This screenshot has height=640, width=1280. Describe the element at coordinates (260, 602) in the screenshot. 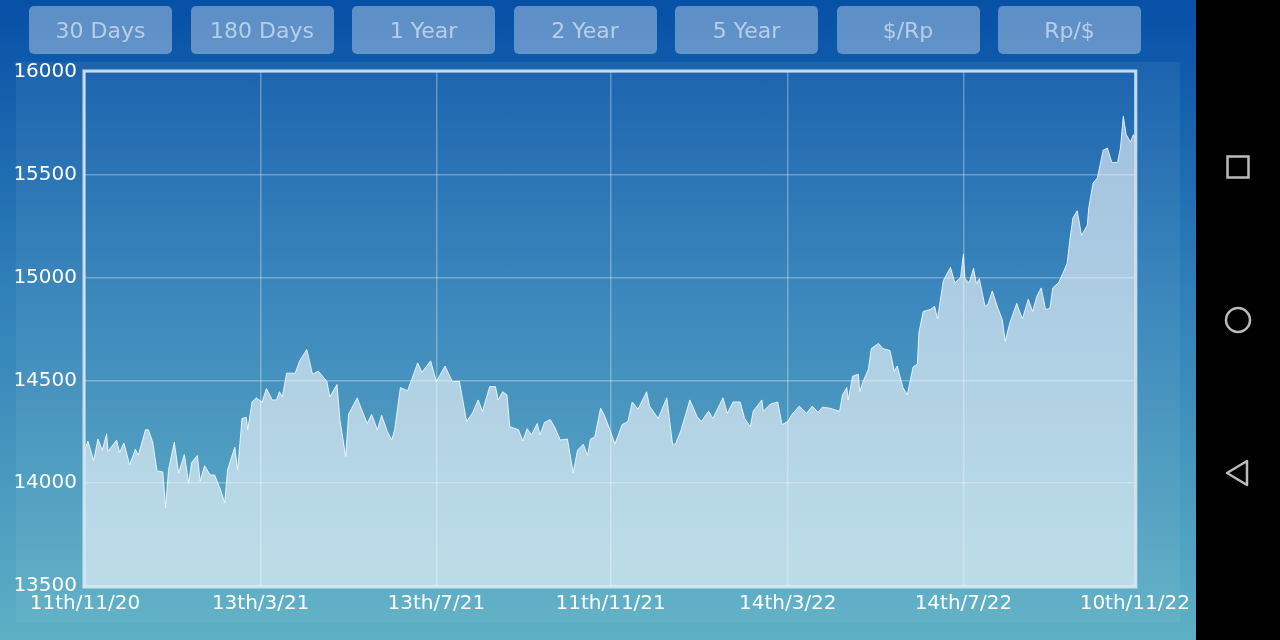

I see `x-tick-label: 13th/3/21` at that location.